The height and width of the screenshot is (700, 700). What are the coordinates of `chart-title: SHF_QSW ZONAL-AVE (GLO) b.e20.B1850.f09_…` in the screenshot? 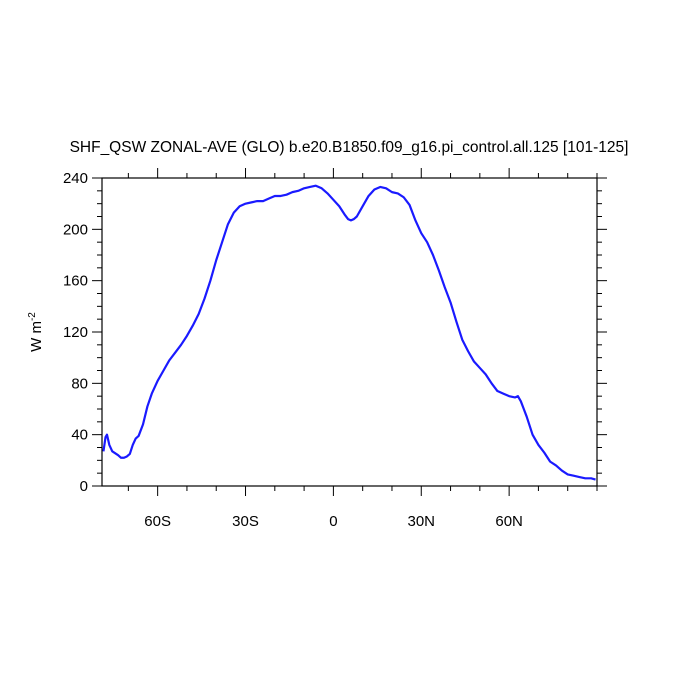 It's located at (349, 147).